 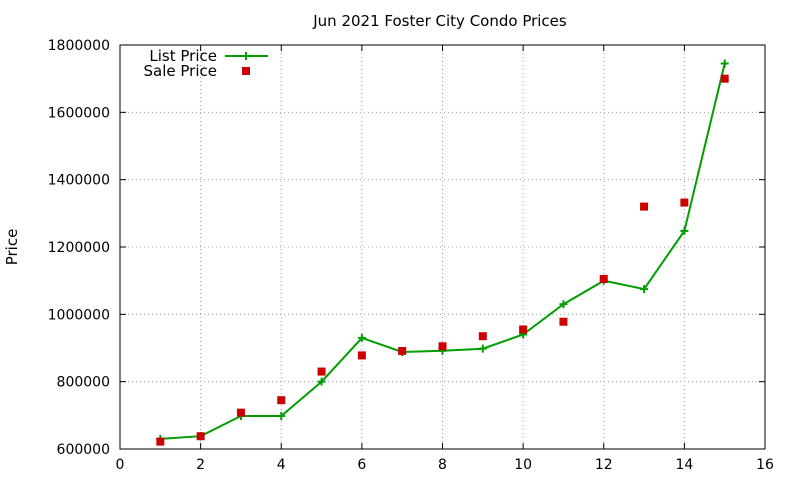 What do you see at coordinates (361, 465) in the screenshot?
I see `x-tick-label: 6` at bounding box center [361, 465].